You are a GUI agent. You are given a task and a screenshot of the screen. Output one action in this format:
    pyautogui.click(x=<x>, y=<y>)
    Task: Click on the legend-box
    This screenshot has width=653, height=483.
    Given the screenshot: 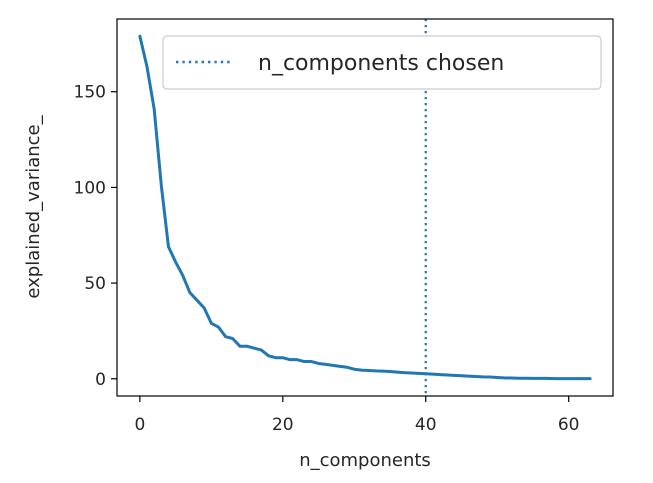 What is the action you would take?
    pyautogui.click(x=382, y=62)
    